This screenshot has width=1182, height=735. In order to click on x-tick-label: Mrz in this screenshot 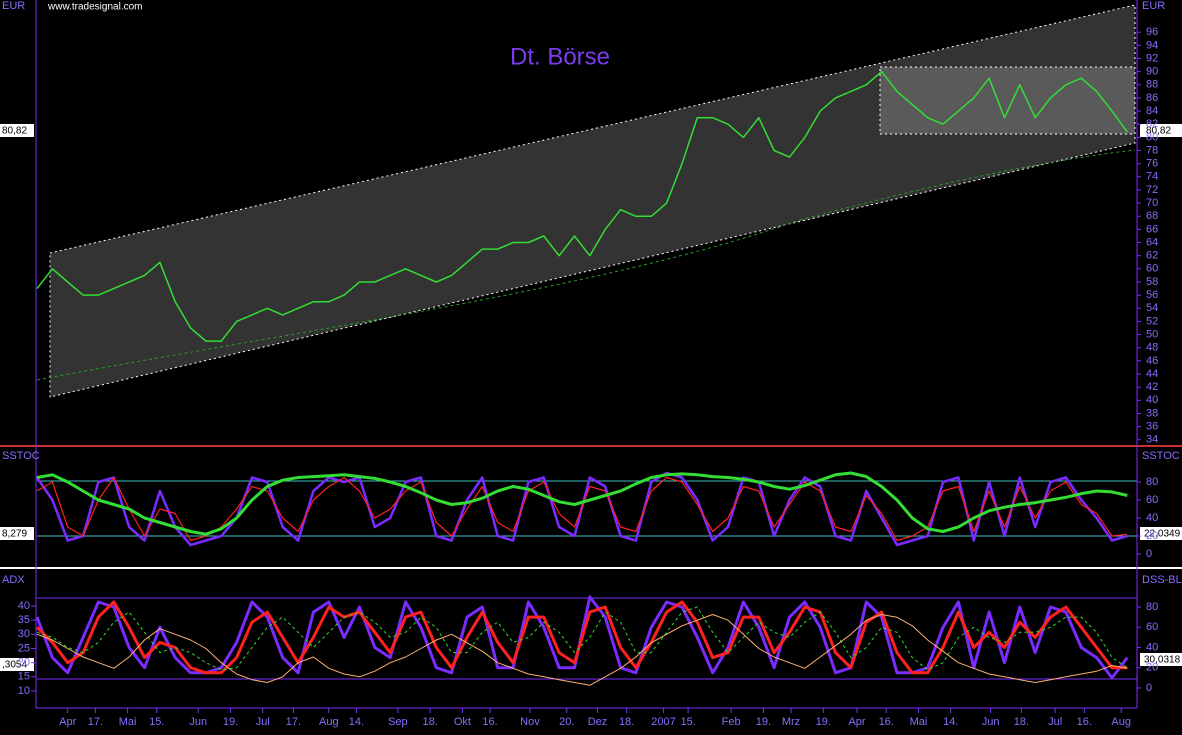, I will do `click(791, 722)`.